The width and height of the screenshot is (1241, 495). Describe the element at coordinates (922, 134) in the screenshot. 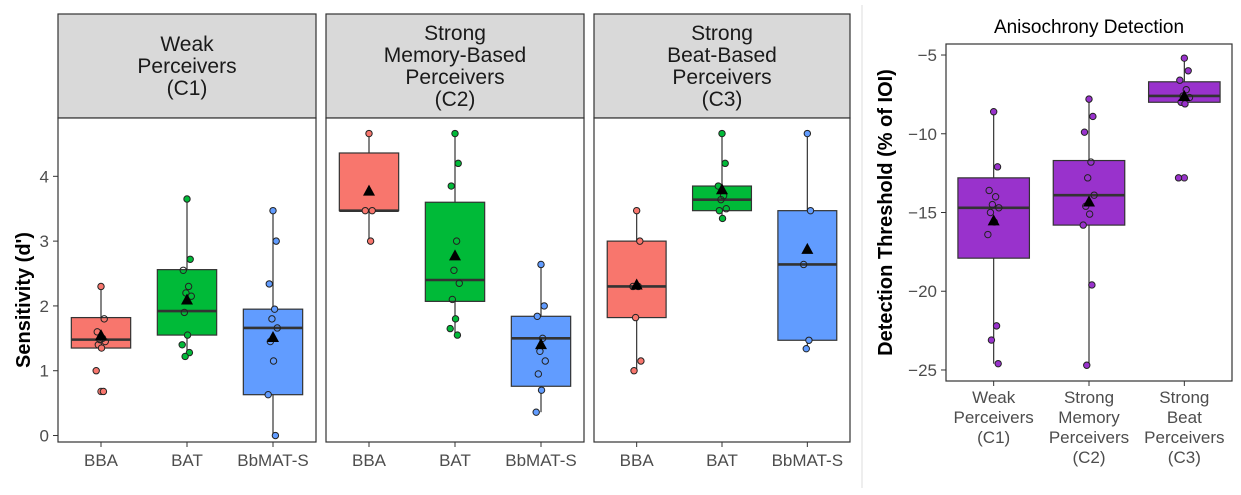

I see `y-tick-label: −10` at that location.